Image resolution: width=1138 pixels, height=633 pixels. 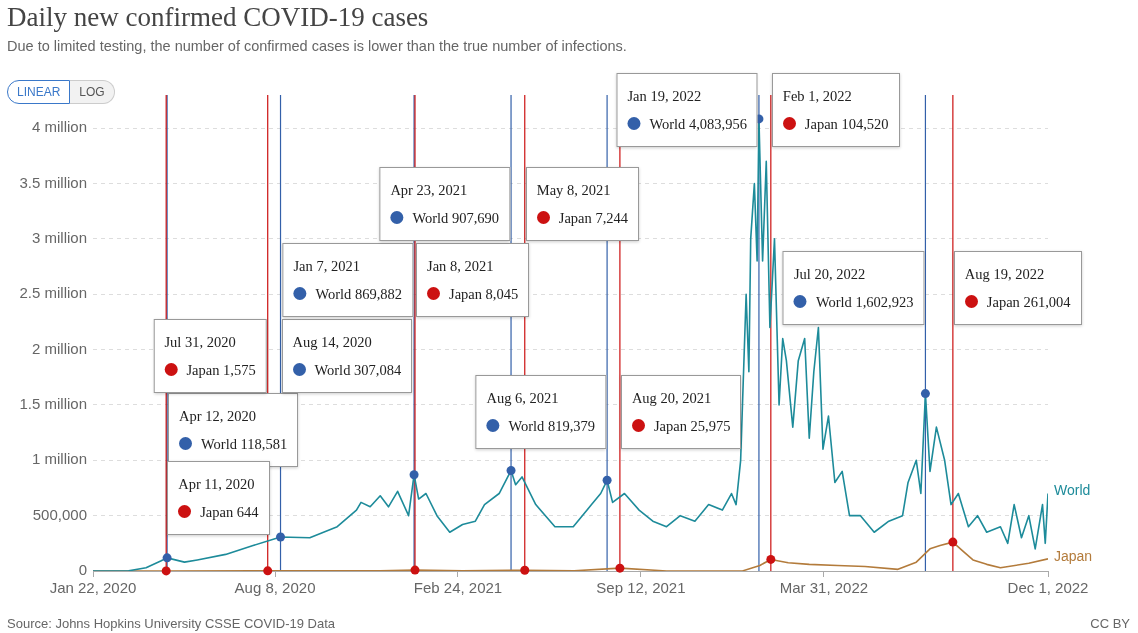 What do you see at coordinates (681, 412) in the screenshot?
I see `annotation: Aug 20, 2021 Japan 25,975` at bounding box center [681, 412].